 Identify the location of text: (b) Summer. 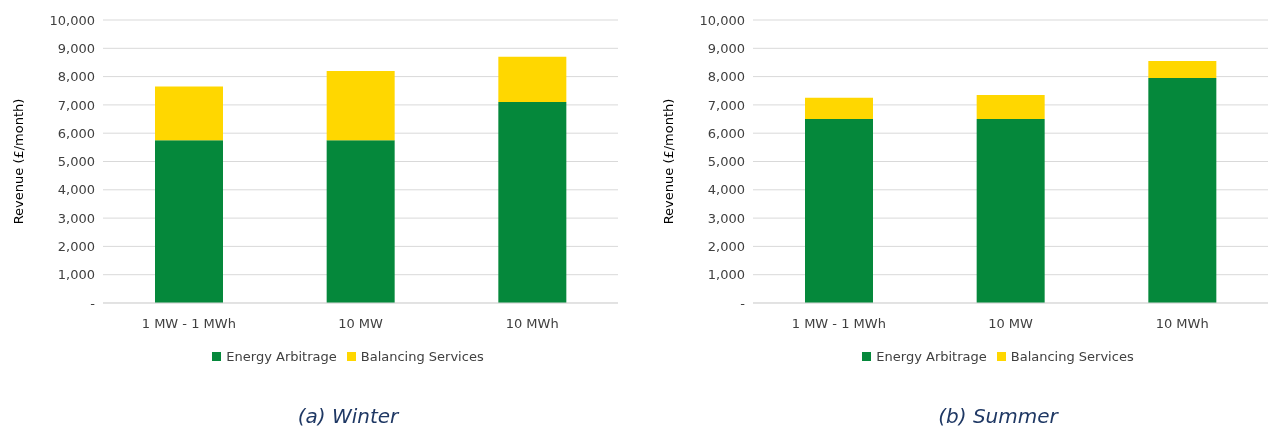
(998, 416).